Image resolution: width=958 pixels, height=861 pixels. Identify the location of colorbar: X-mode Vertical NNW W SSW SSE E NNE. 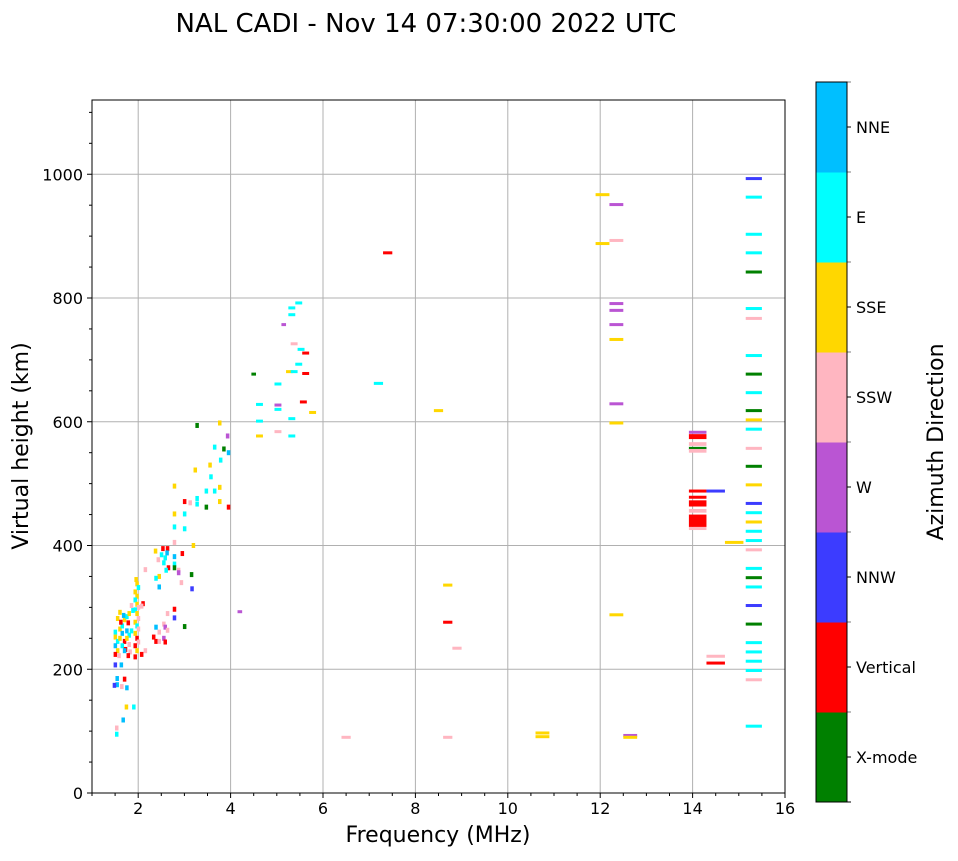
(866, 442).